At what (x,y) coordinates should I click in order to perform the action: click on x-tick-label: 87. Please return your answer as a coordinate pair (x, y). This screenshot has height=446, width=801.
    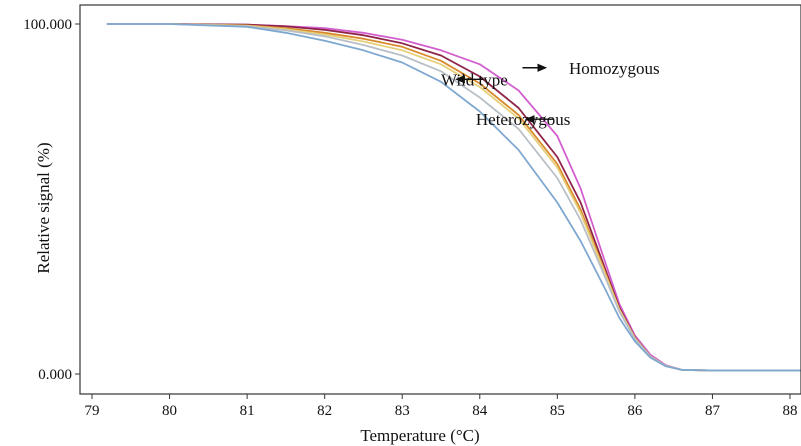
    Looking at the image, I should click on (713, 411).